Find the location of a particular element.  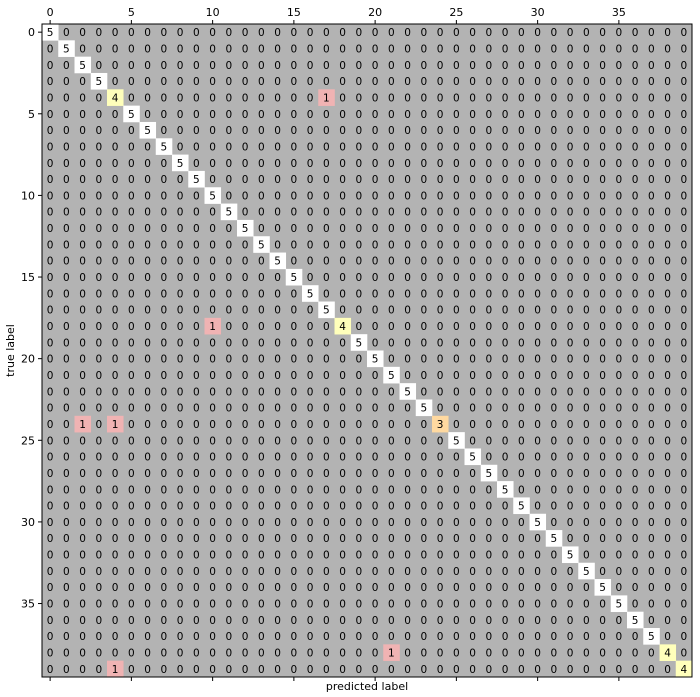

y-tick-label: 10 is located at coordinates (28, 195).